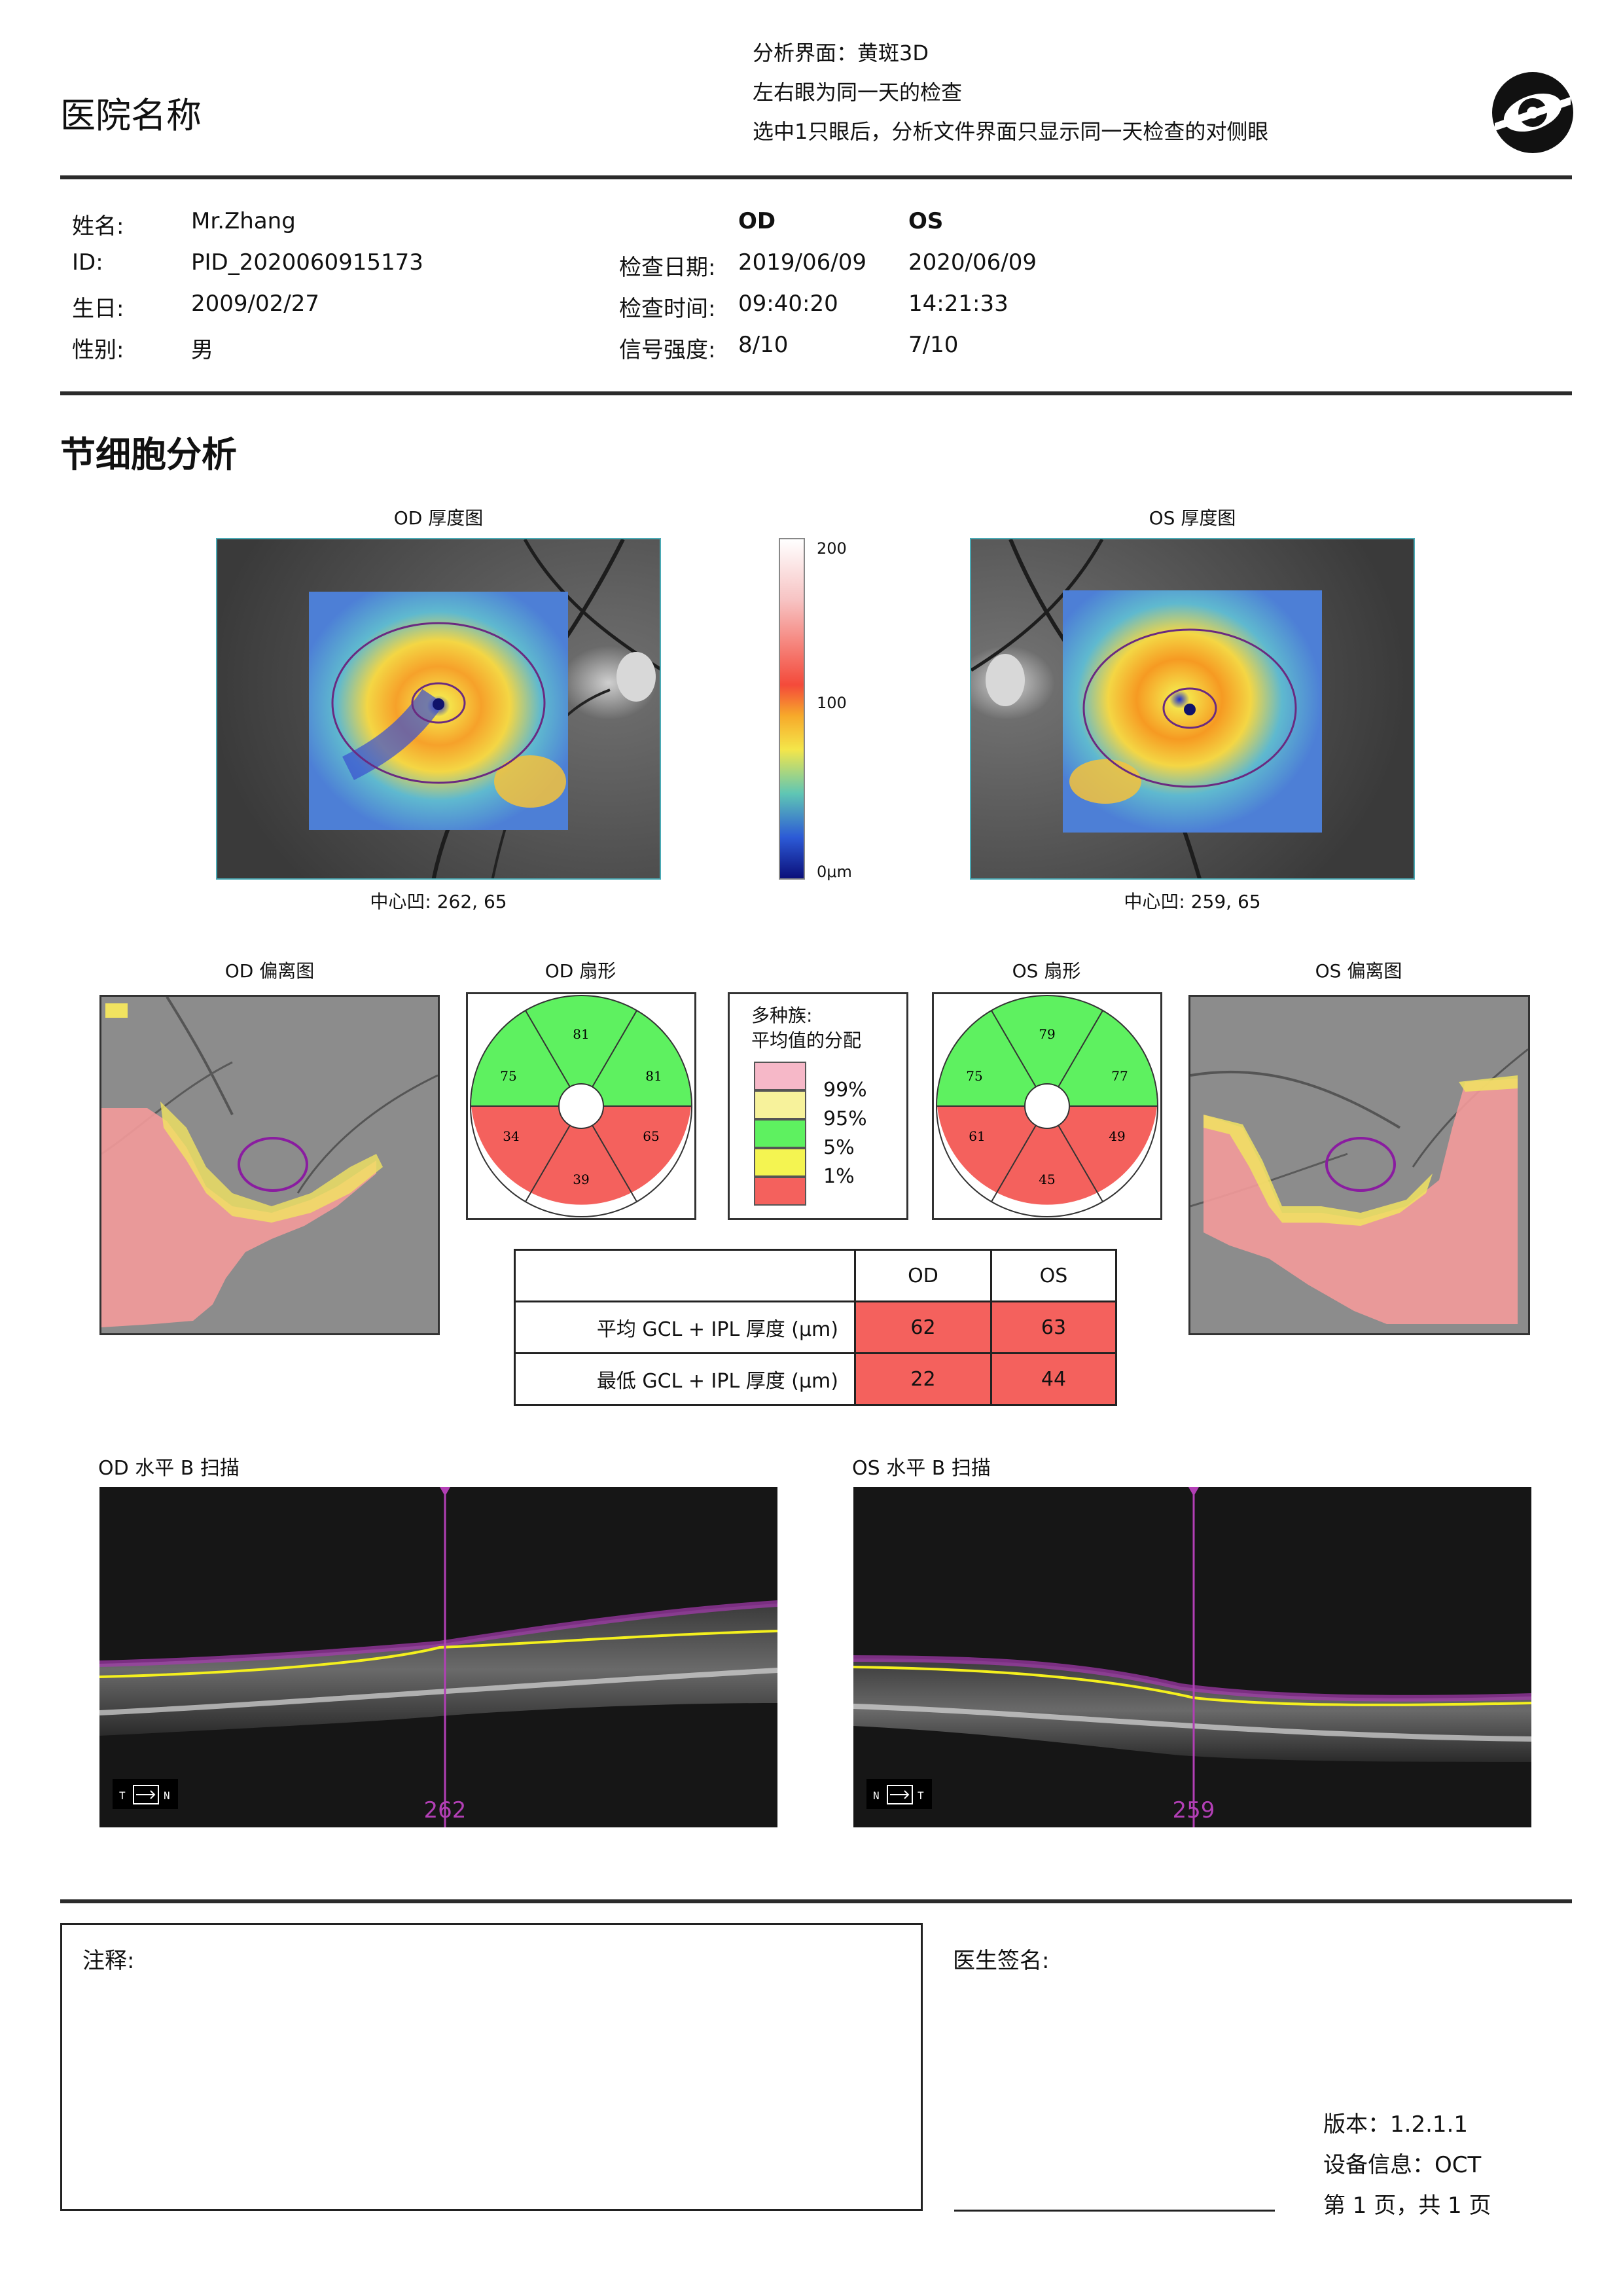 This screenshot has height=2296, width=1623. Describe the element at coordinates (269, 971) in the screenshot. I see `od-deviation-title: OD 偏离图` at that location.